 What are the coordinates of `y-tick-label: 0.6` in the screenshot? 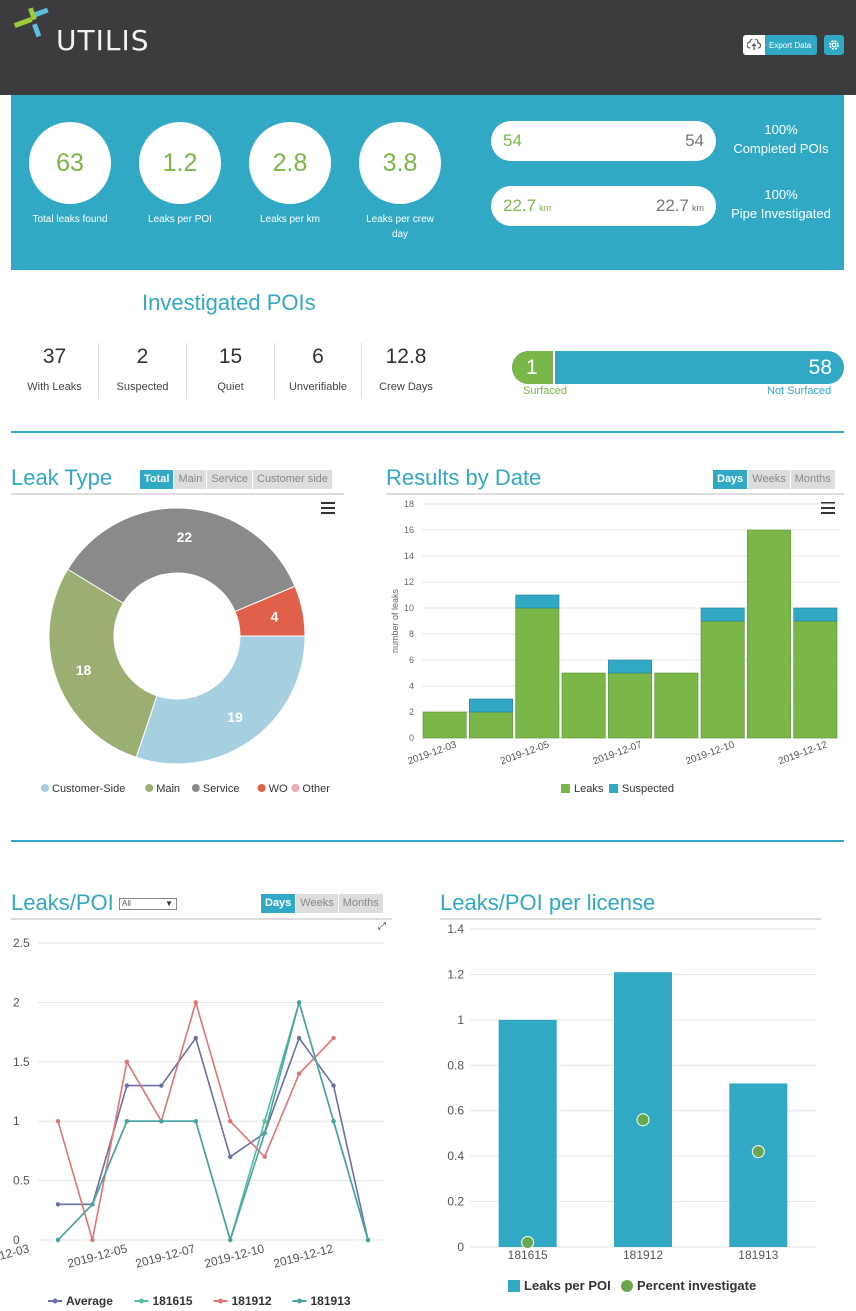 It's located at (455, 1111).